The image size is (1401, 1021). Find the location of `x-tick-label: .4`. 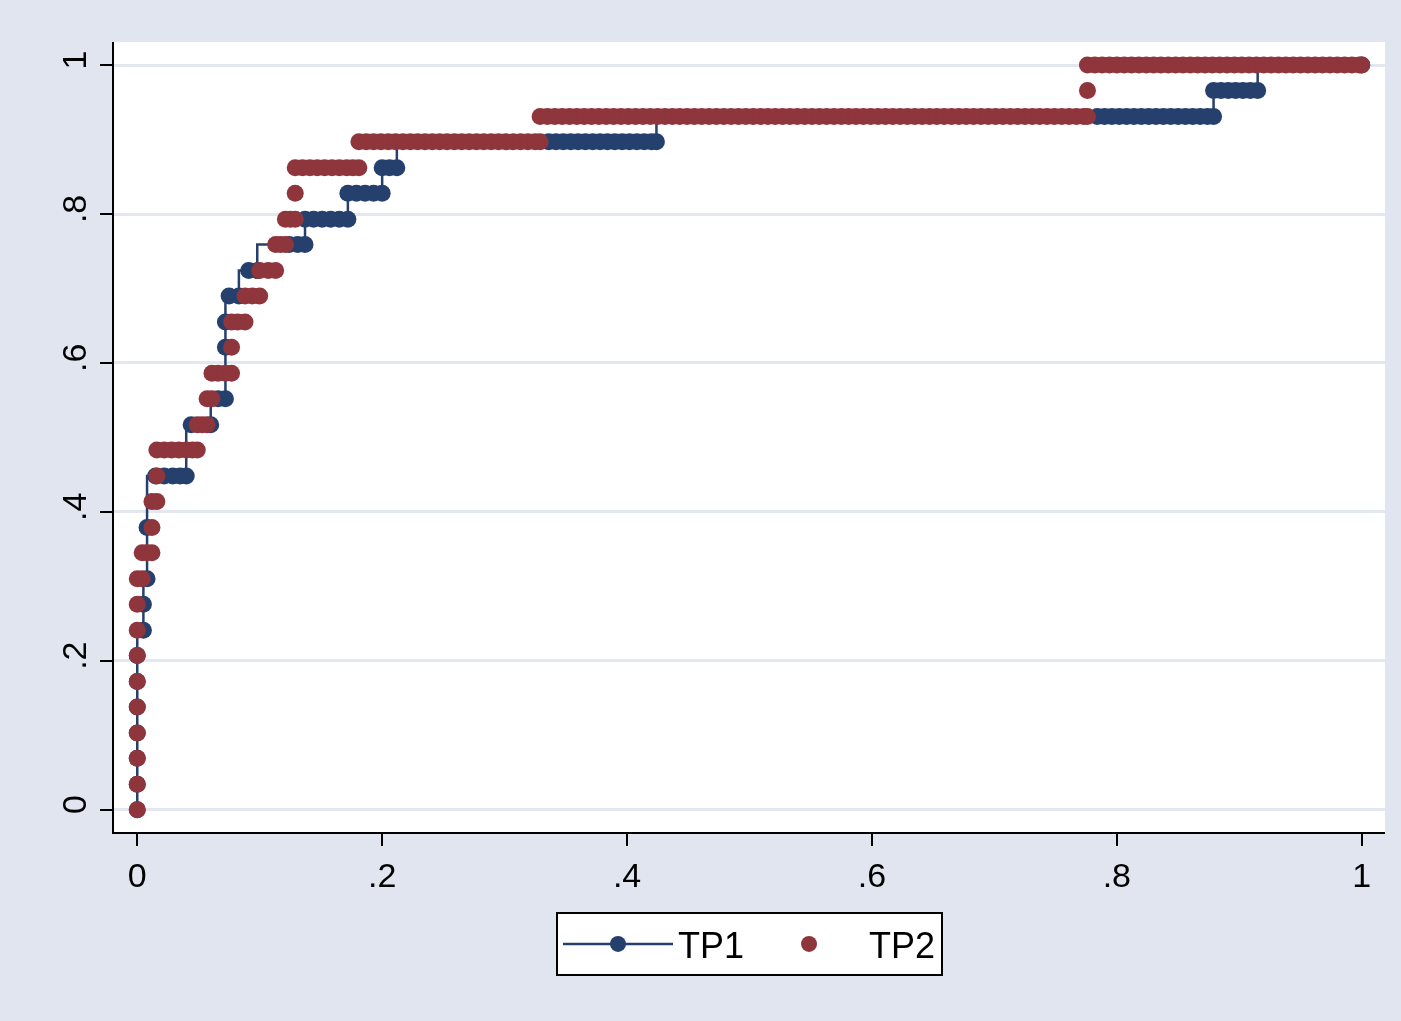

x-tick-label: .4 is located at coordinates (627, 874).